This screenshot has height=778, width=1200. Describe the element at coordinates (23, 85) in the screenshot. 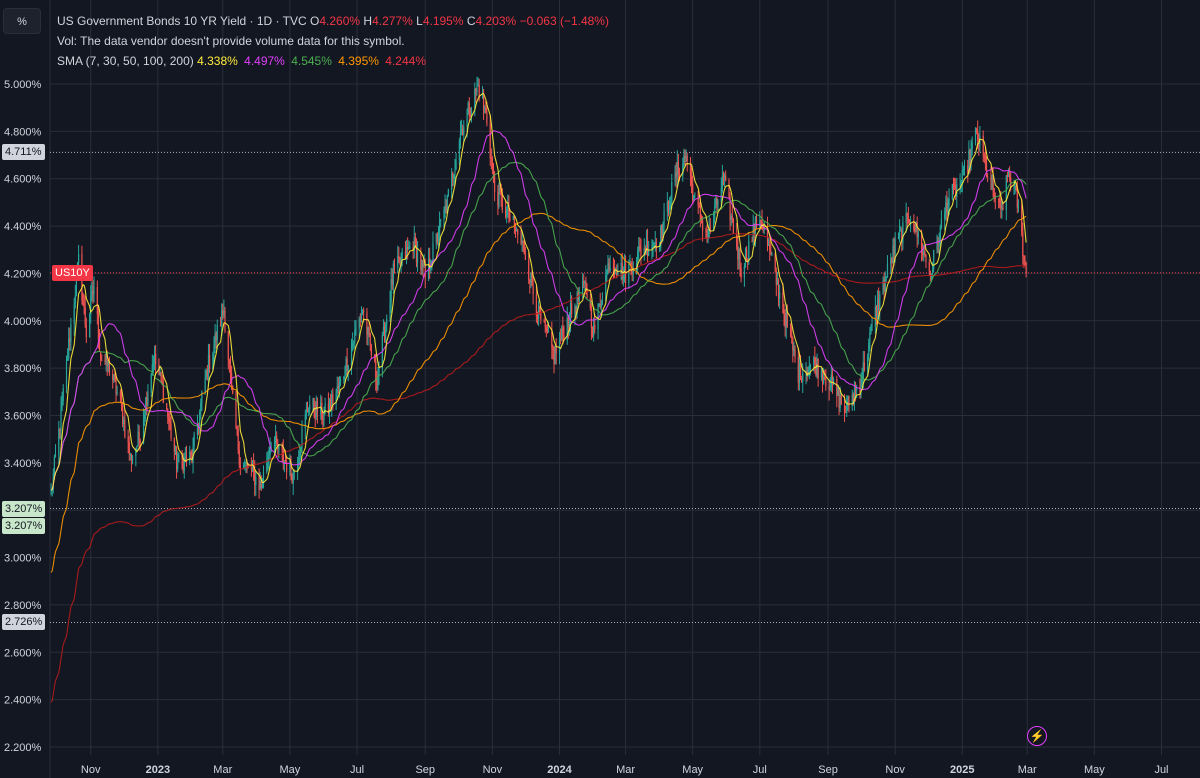

I see `y-tick-label: 5.000%` at that location.